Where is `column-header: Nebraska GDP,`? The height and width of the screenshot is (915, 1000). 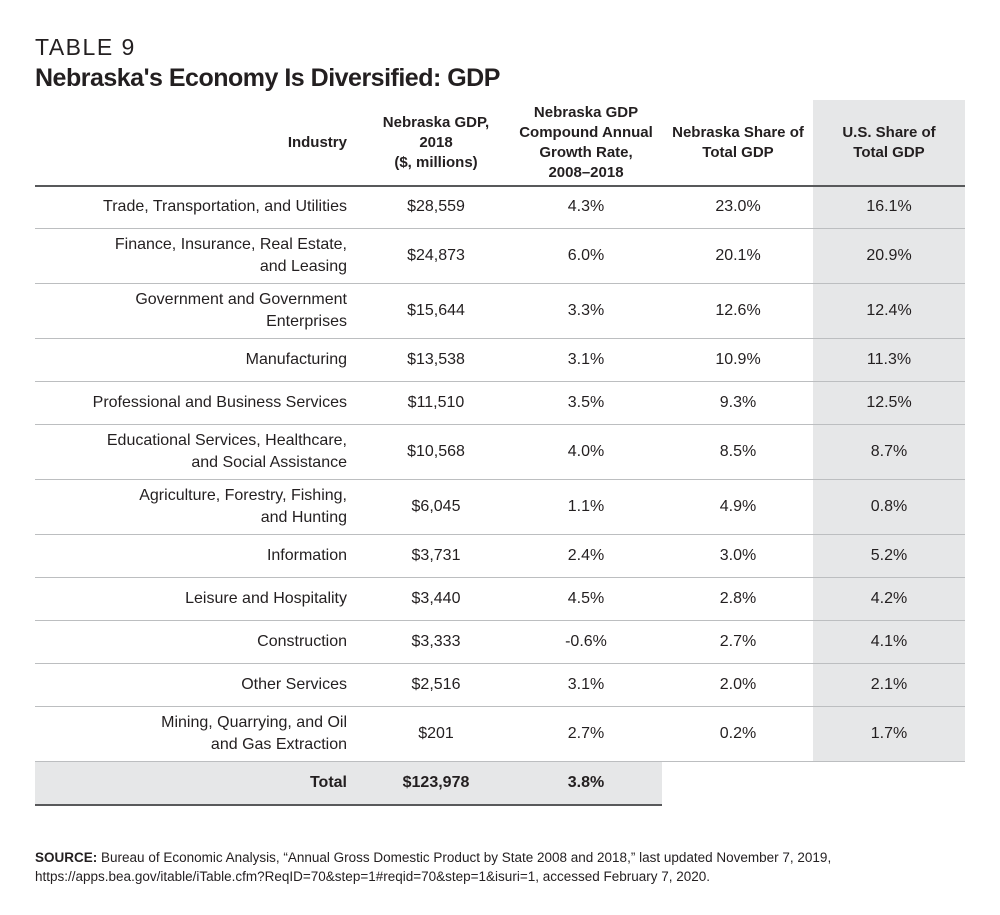 column-header: Nebraska GDP, is located at coordinates (436, 122).